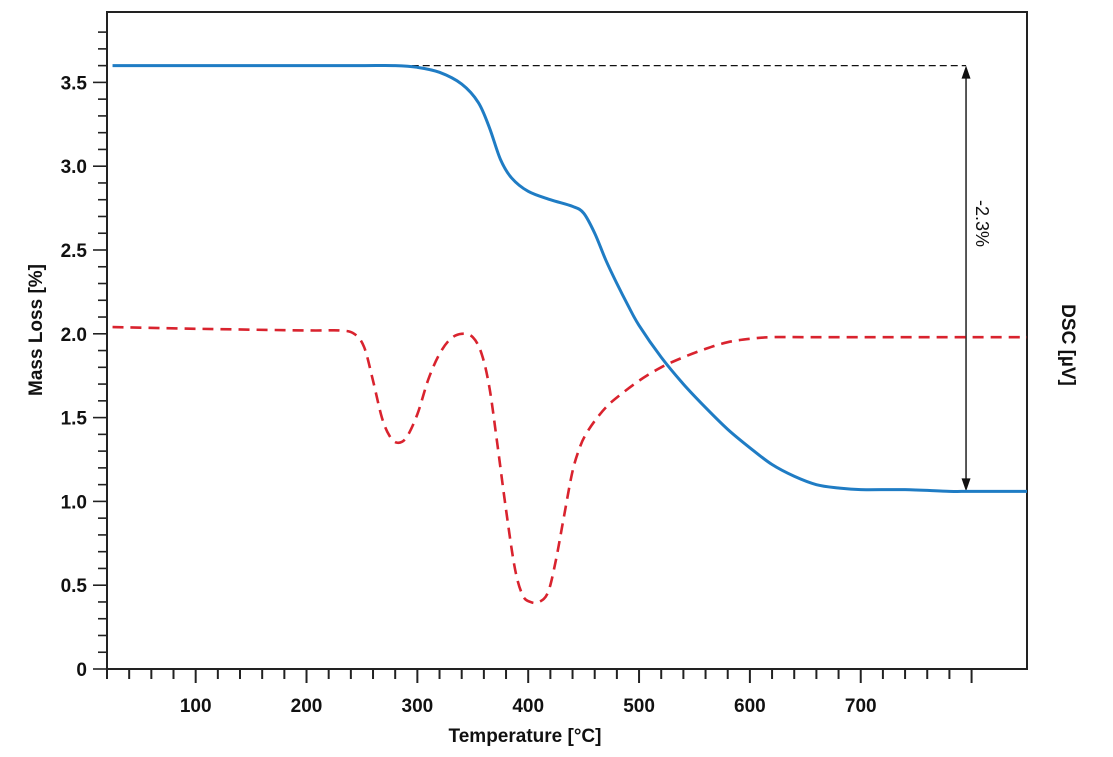 This screenshot has height=757, width=1113. What do you see at coordinates (74, 502) in the screenshot?
I see `y-tick-label: 1.0` at bounding box center [74, 502].